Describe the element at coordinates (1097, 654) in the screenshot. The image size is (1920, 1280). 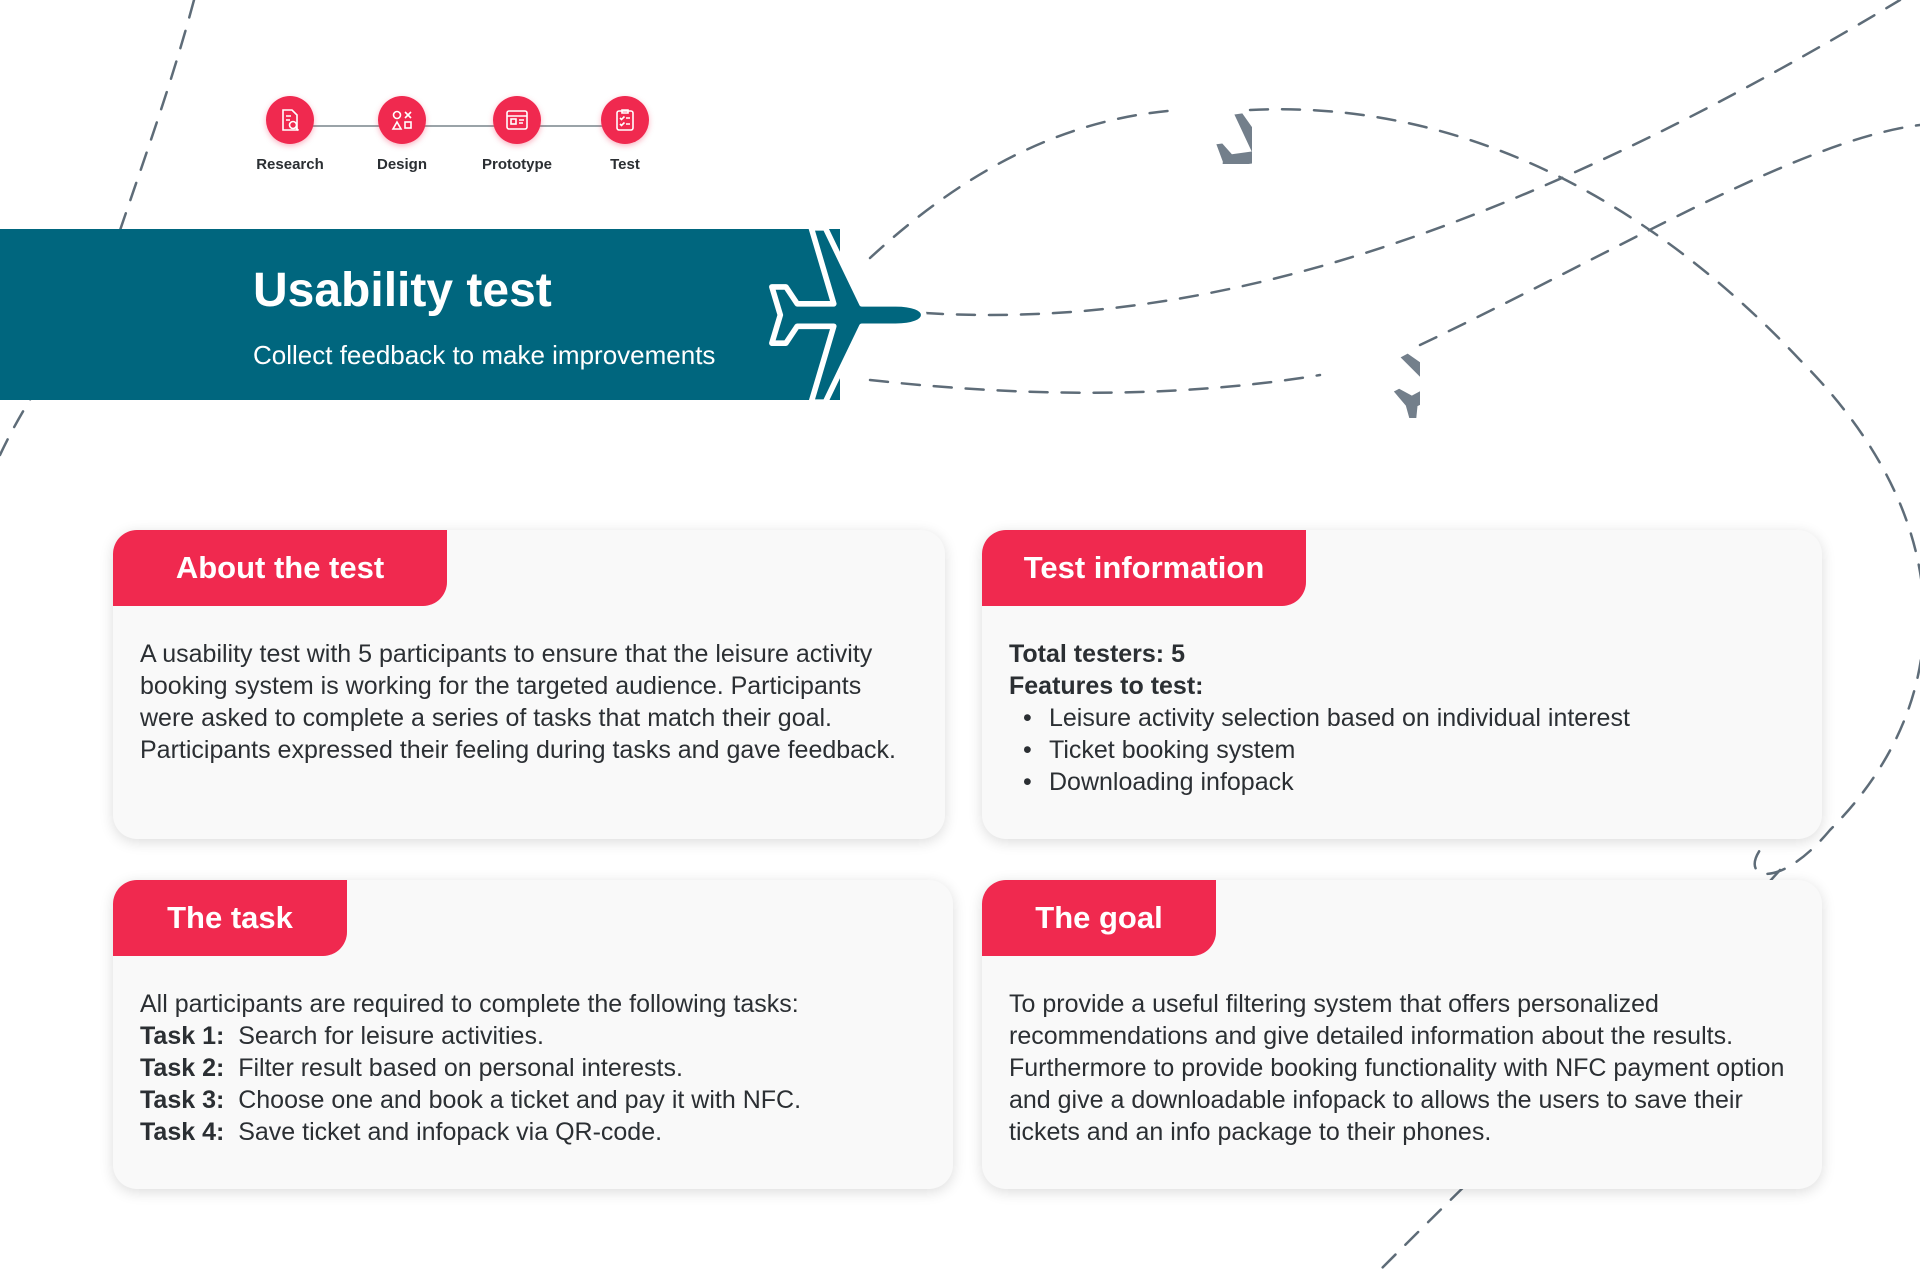
I see `total-testers: Total testers: 5` at that location.